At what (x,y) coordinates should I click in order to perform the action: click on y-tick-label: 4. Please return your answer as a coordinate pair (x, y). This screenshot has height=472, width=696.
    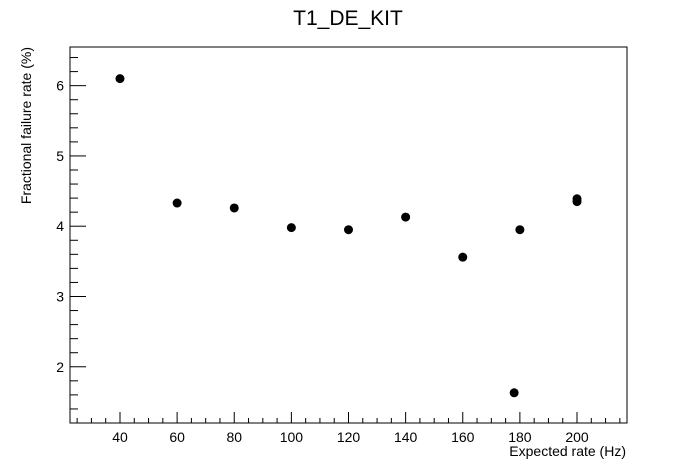
    Looking at the image, I should click on (60, 226).